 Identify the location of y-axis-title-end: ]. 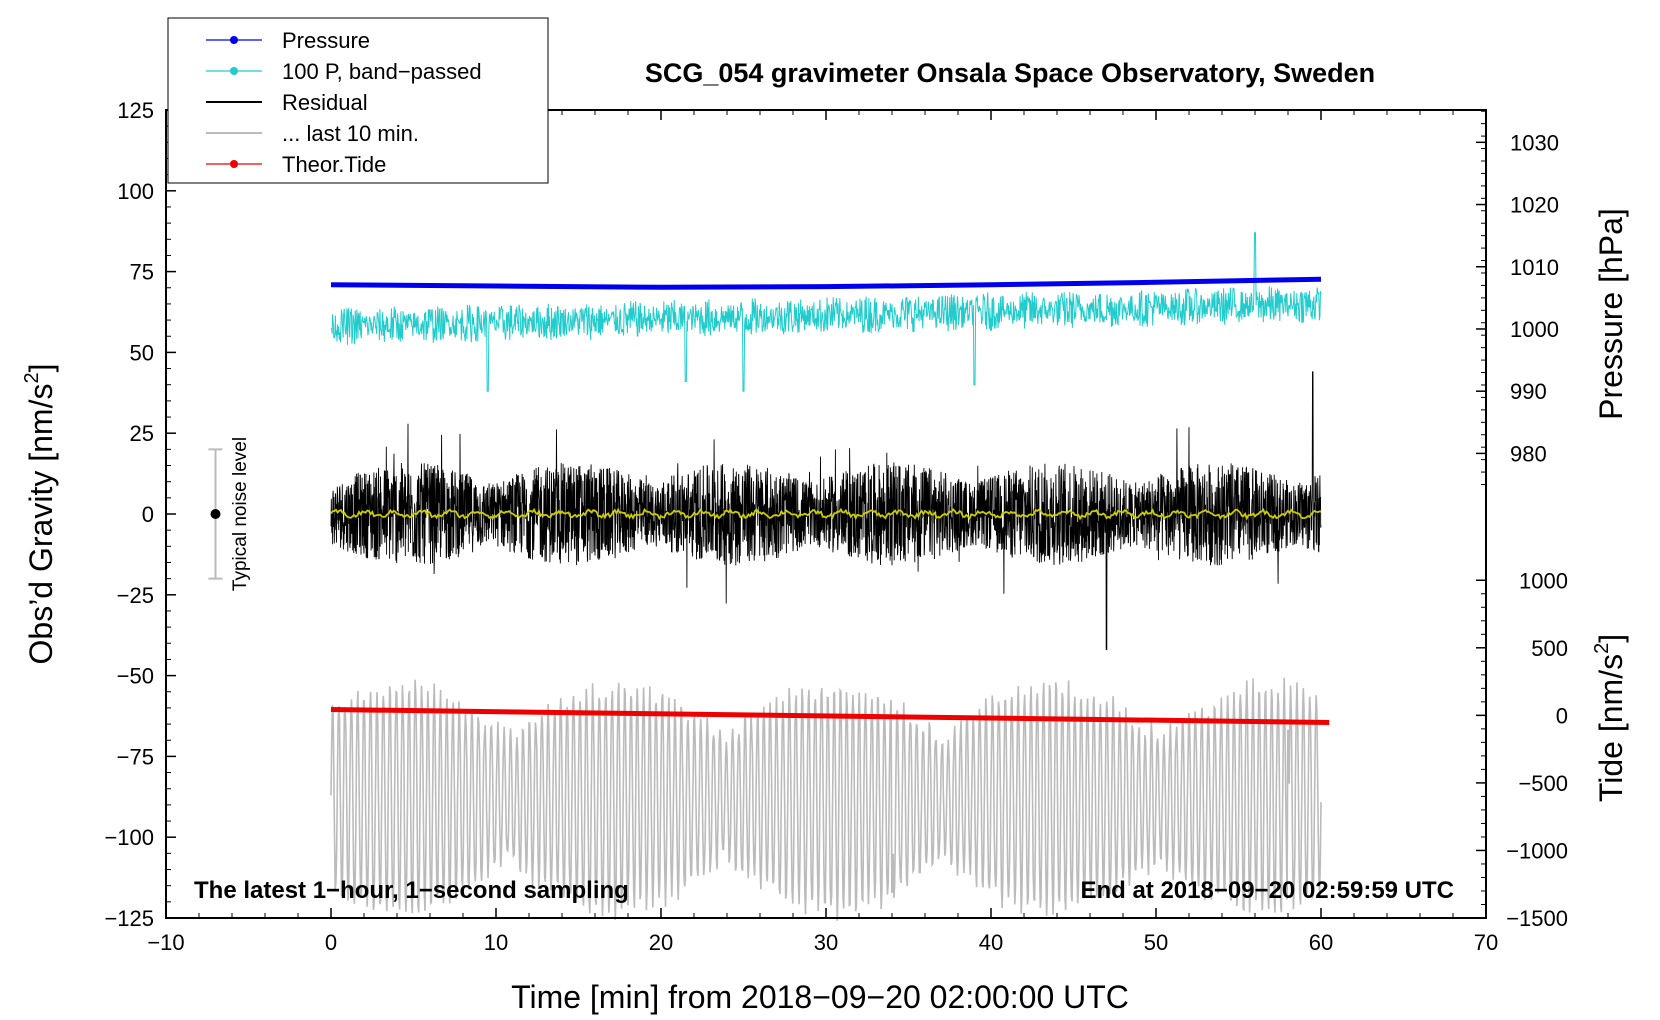
(41, 368).